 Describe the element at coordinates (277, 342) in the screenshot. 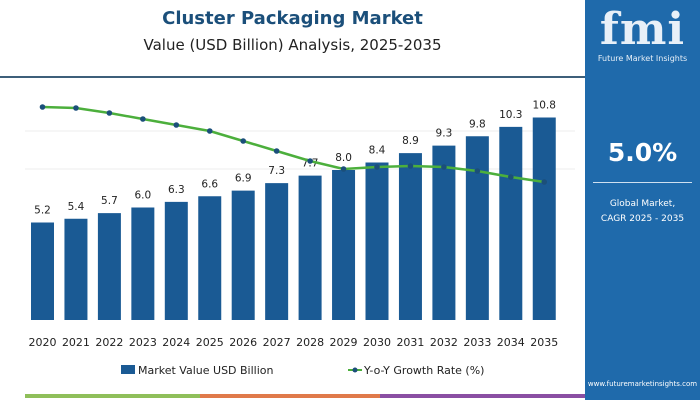

I see `x-tick-label: 2027` at that location.